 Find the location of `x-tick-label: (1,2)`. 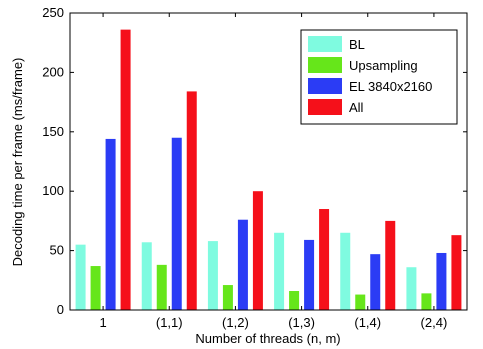

x-tick-label: (1,2) is located at coordinates (235, 322).